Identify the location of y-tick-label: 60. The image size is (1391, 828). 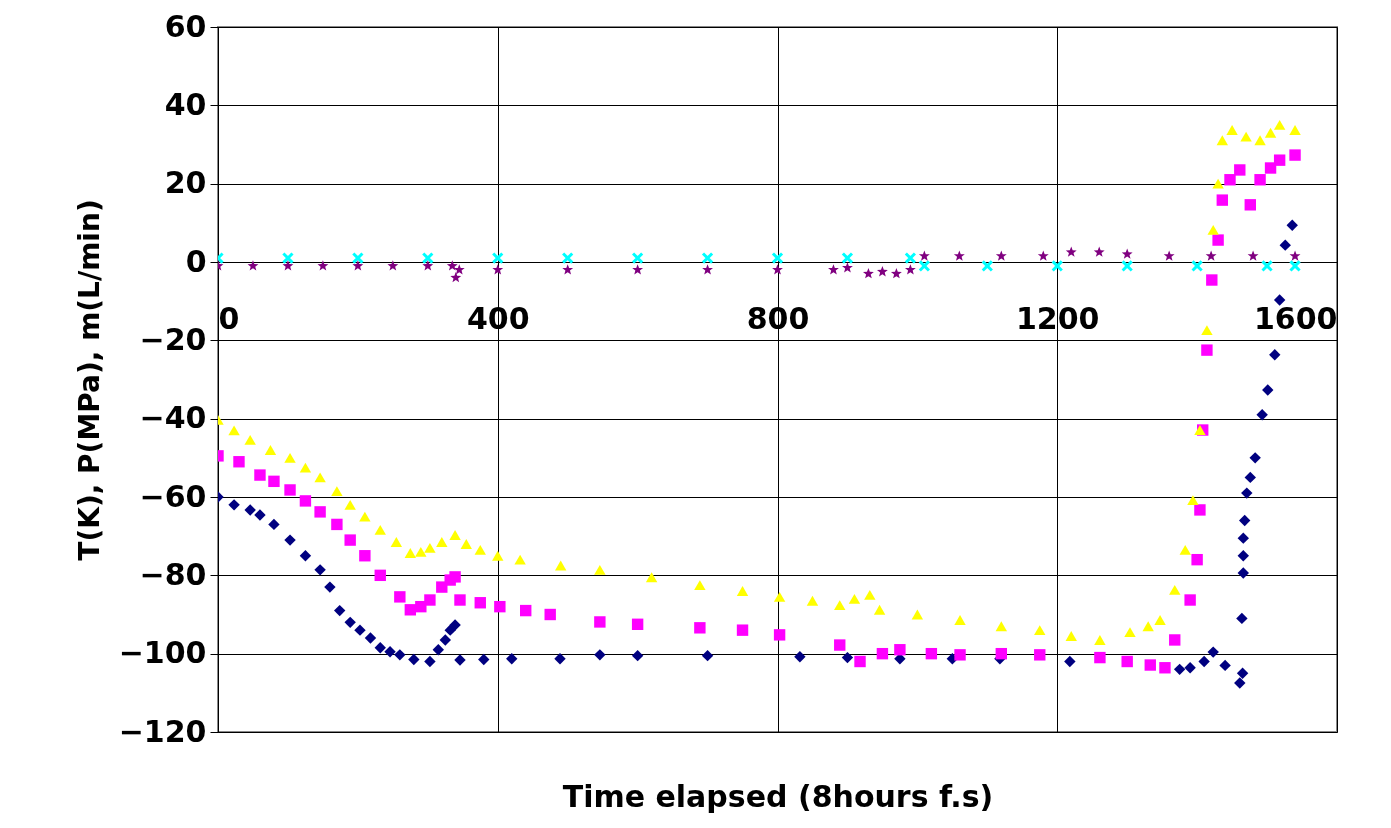
(185, 26).